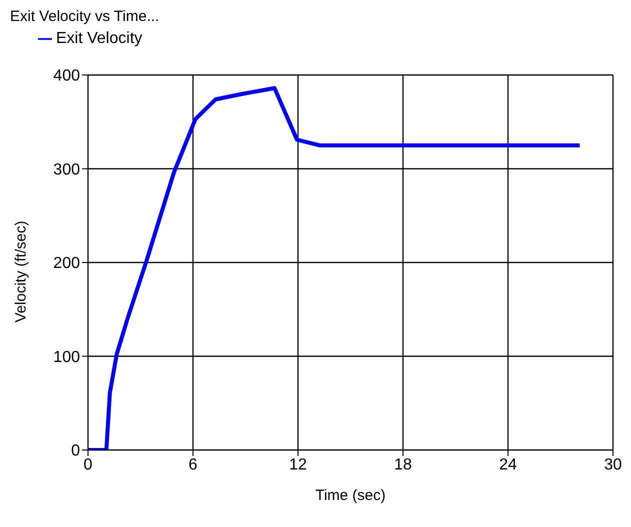  Describe the element at coordinates (88, 465) in the screenshot. I see `x-tick-label: 0` at that location.